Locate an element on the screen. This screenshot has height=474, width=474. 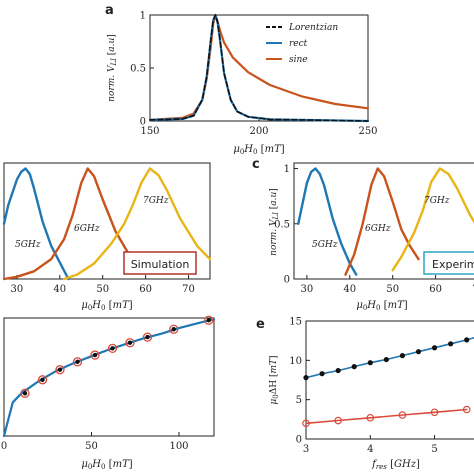
panel-b-xlabel: μ0H0 [mT] is located at coordinates (106, 306).